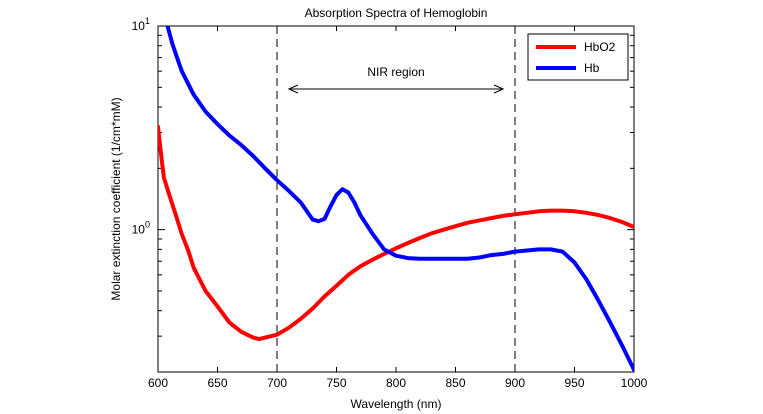 This screenshot has height=414, width=763. What do you see at coordinates (600, 47) in the screenshot?
I see `legend-label-hbo2: HbO2` at bounding box center [600, 47].